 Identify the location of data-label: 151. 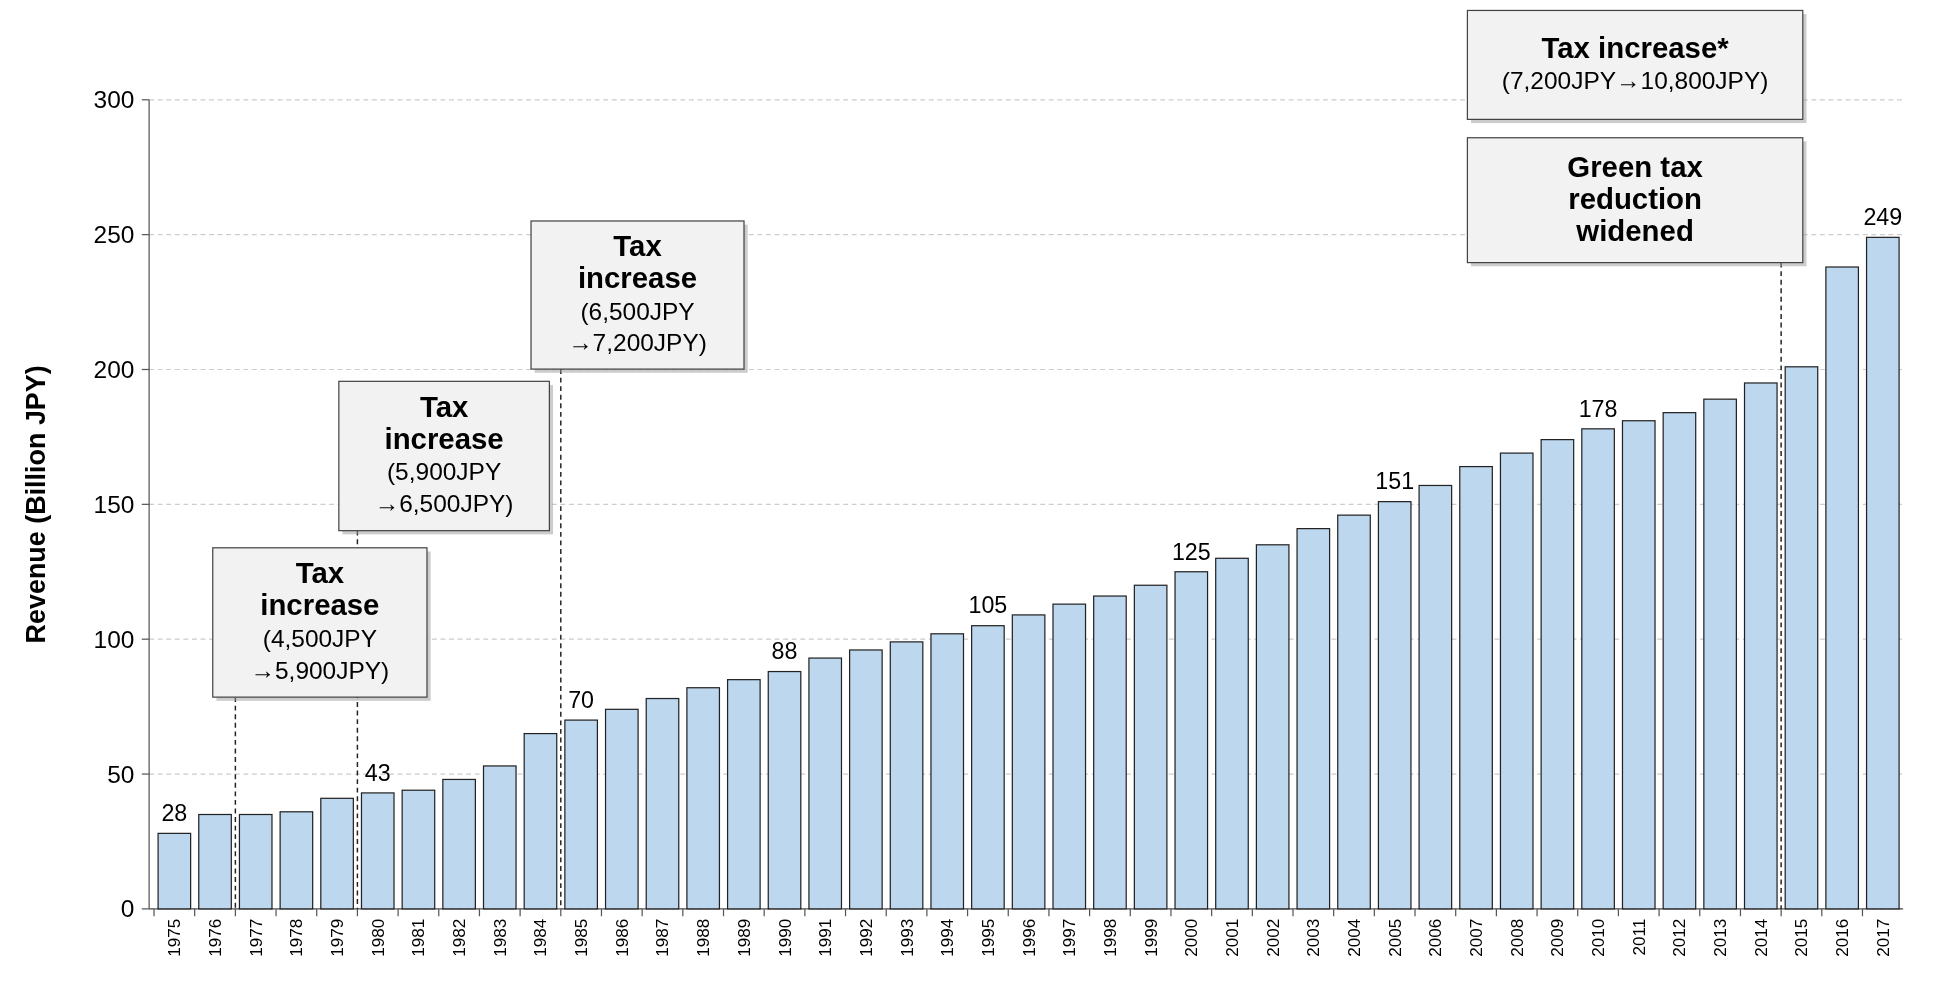
(1395, 481).